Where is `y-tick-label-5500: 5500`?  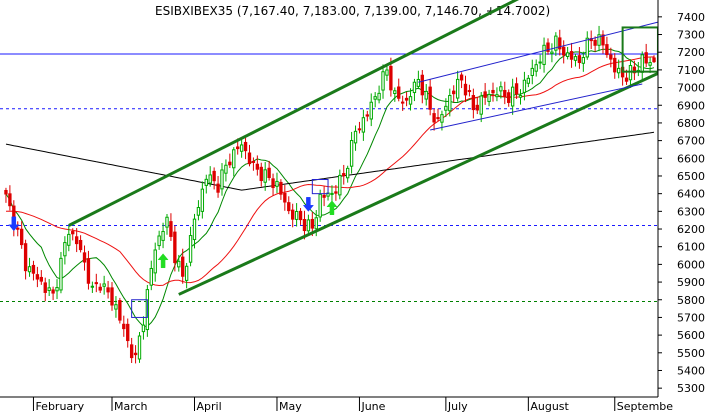
y-tick-label-5500: 5500 is located at coordinates (691, 353).